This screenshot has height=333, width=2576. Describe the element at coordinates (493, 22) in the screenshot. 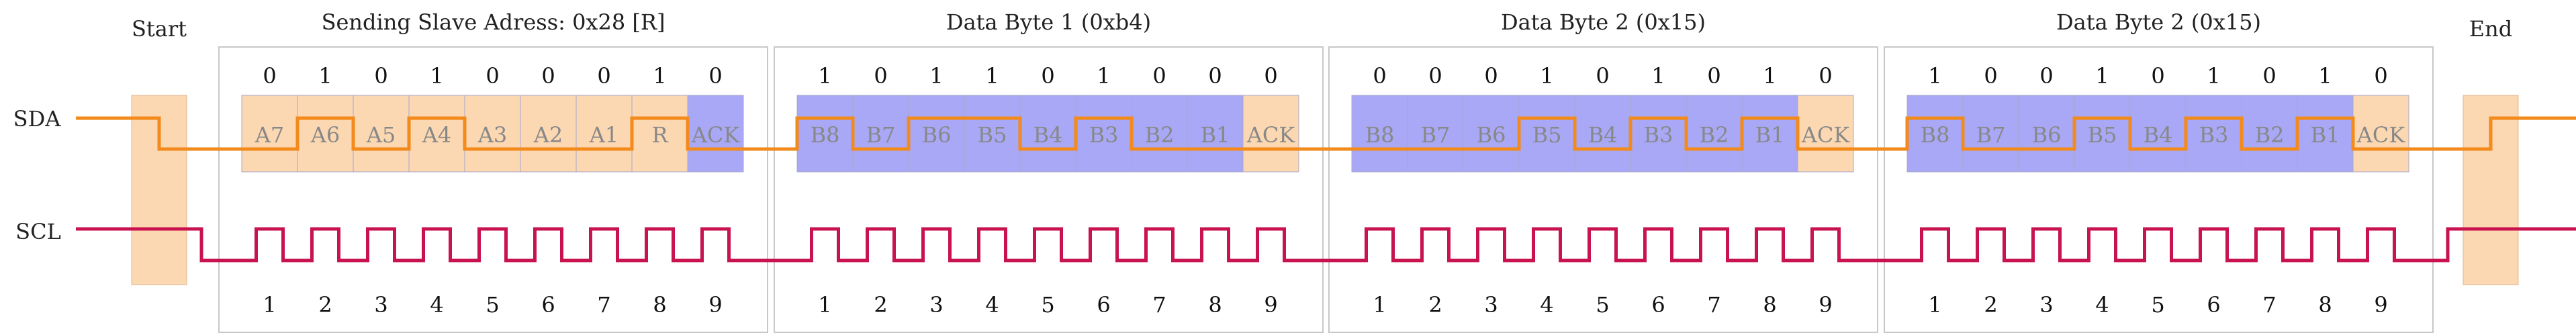

I see `frame-title: Sending Slave Adress: 0x28 [R]` at that location.